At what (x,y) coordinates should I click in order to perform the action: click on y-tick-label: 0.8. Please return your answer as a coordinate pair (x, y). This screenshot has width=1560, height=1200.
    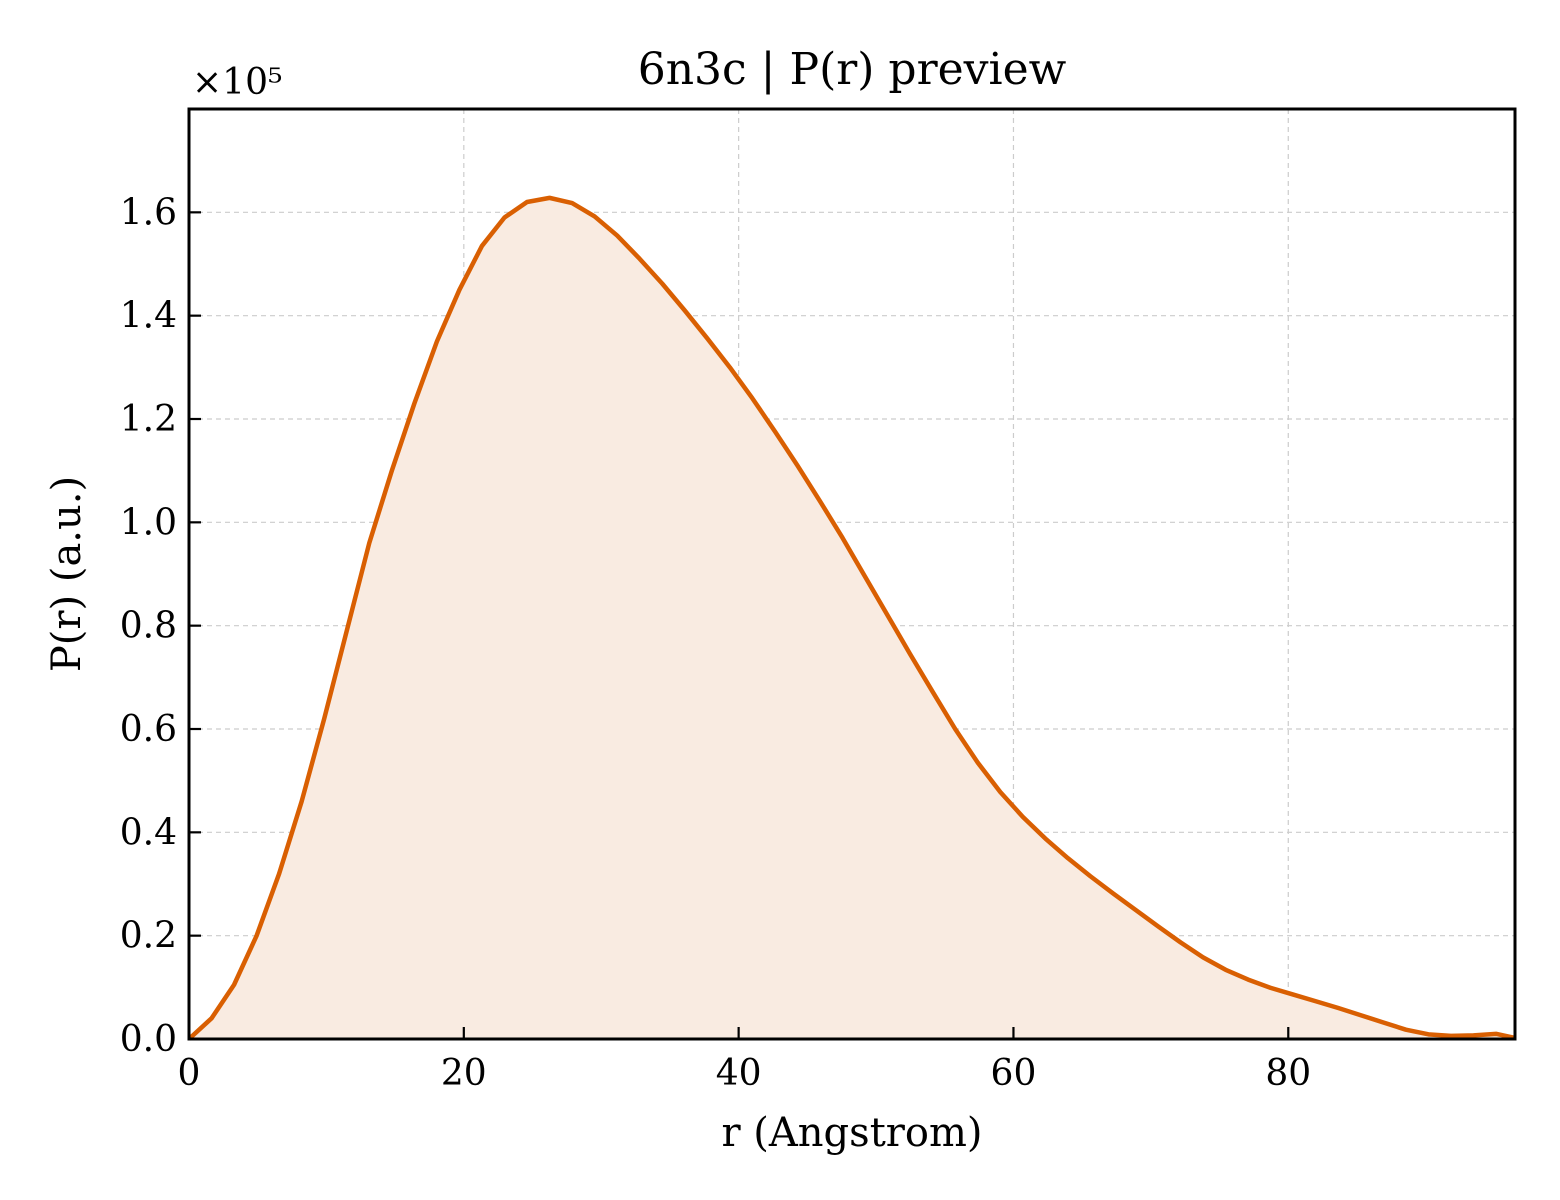
    Looking at the image, I should click on (148, 626).